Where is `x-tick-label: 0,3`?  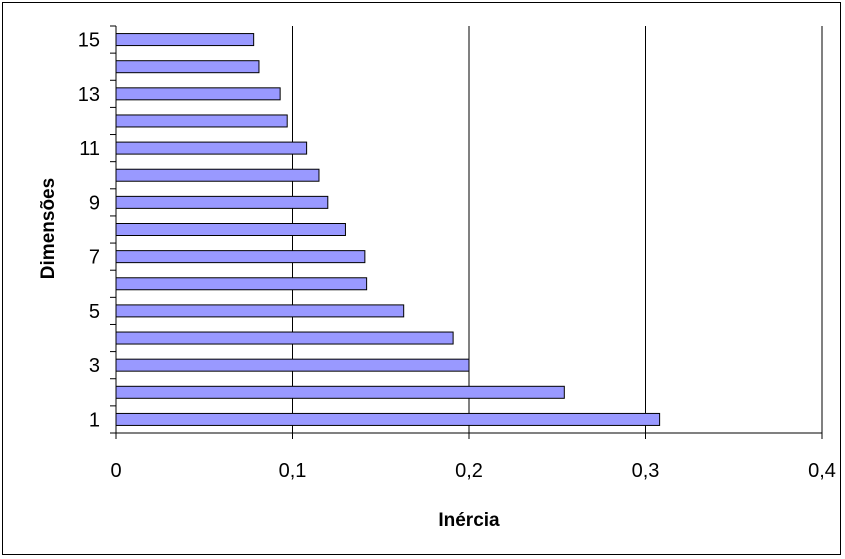
x-tick-label: 0,3 is located at coordinates (646, 471).